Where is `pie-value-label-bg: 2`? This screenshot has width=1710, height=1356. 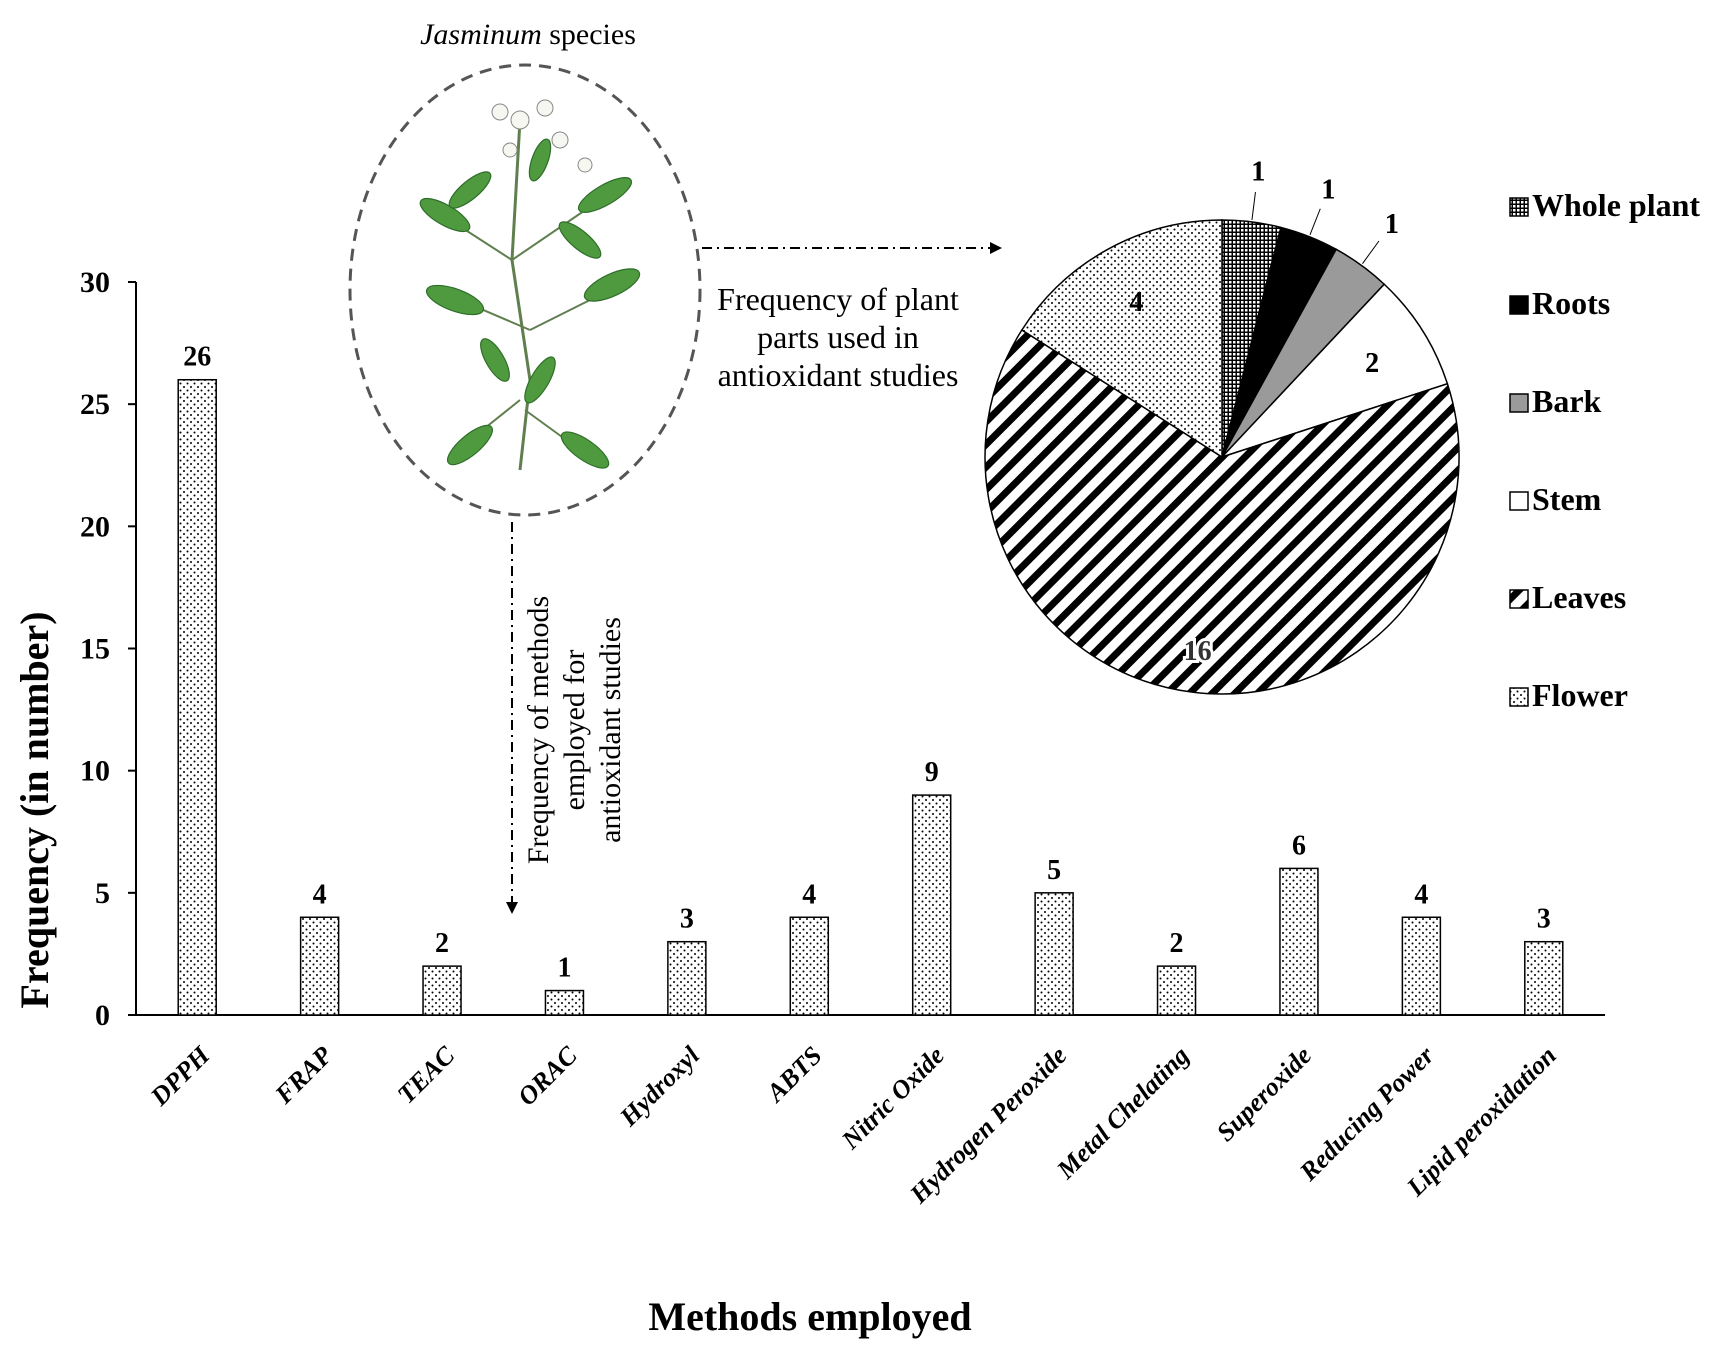 pie-value-label-bg: 2 is located at coordinates (1372, 363).